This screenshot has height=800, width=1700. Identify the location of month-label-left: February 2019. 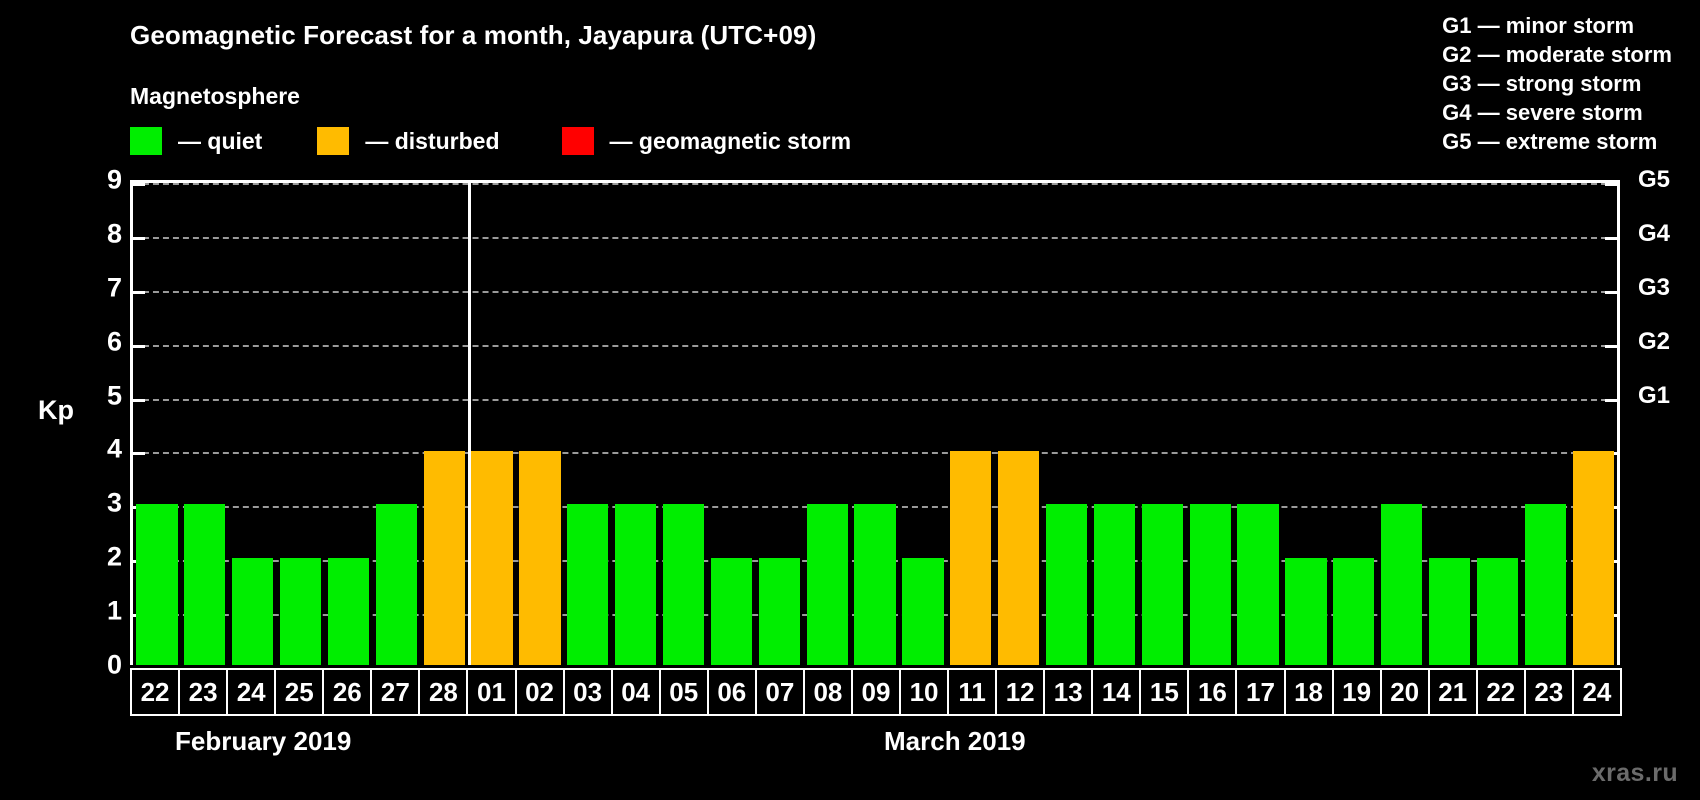
(263, 741).